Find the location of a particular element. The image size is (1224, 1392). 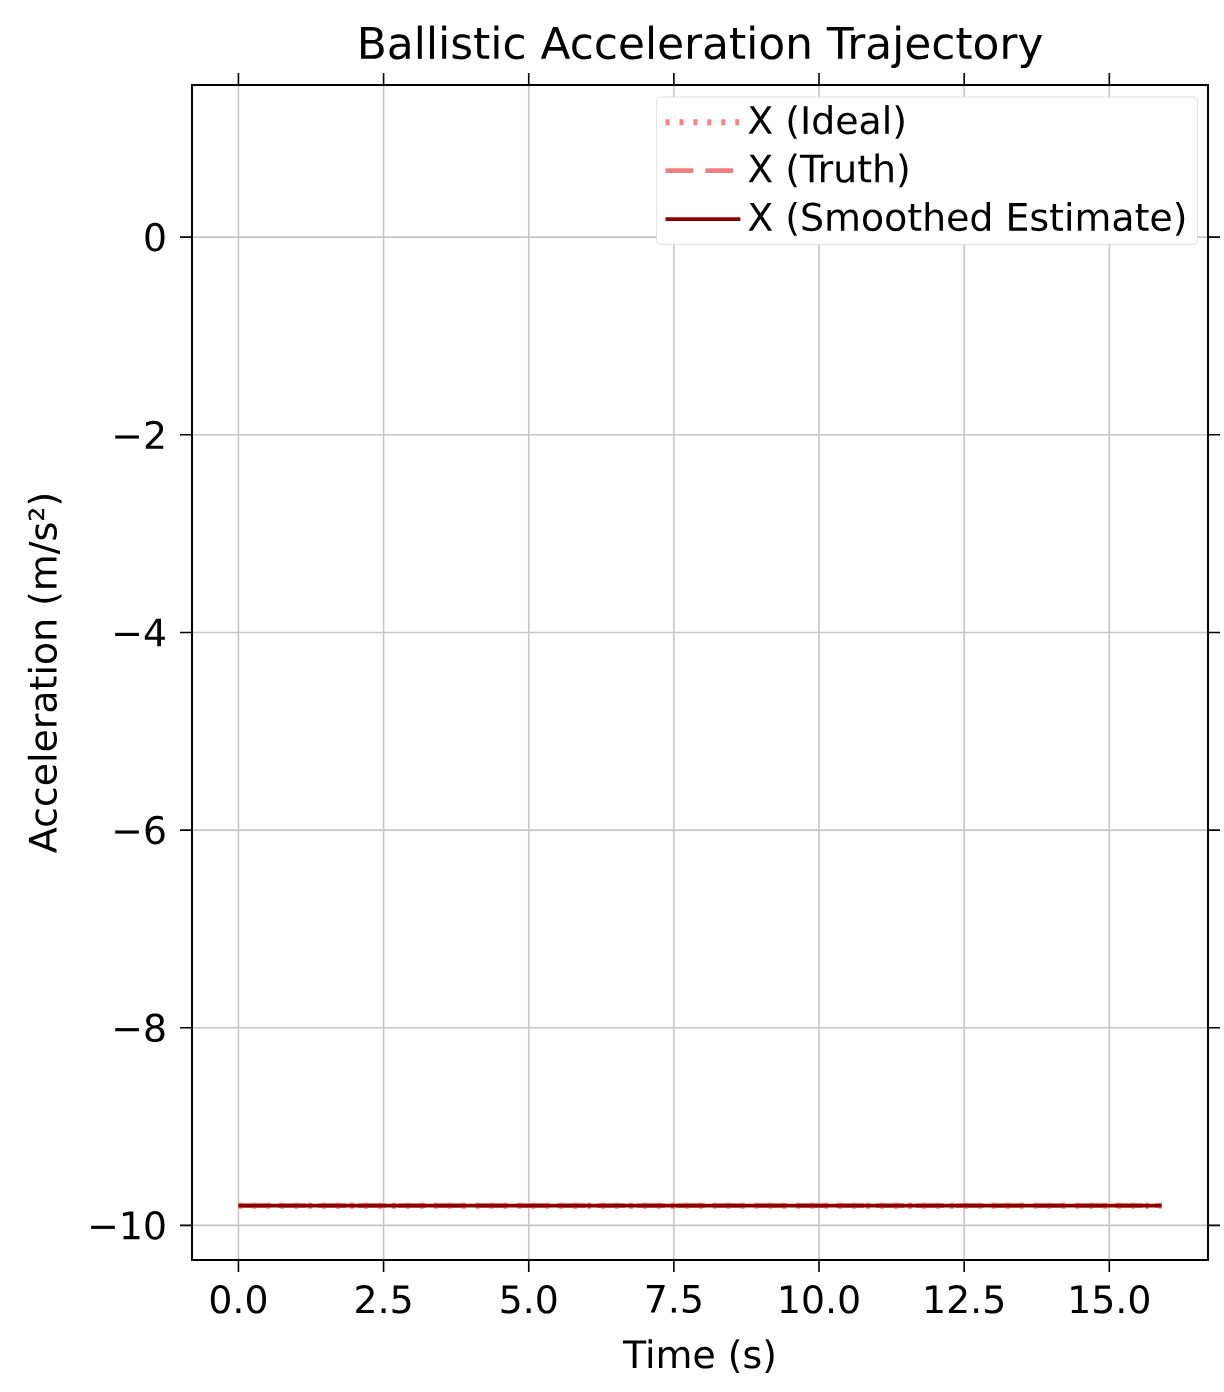

y-tick-label: −4 is located at coordinates (140, 632).